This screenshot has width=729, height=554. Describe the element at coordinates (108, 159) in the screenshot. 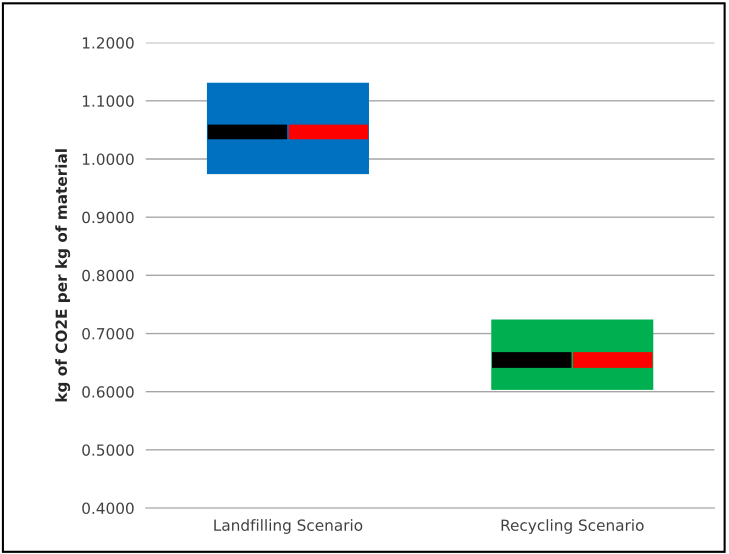

I see `y-tick-label: 1.0000` at that location.